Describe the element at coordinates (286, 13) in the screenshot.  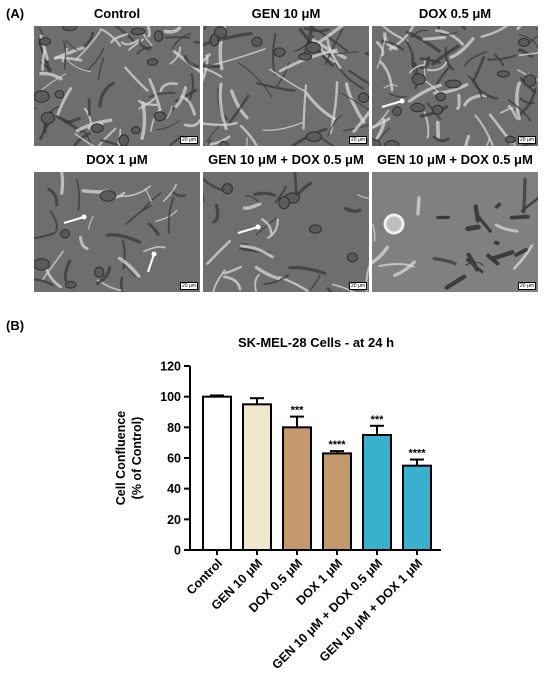
I see `micrograph-title: GEN 10 μM` at that location.